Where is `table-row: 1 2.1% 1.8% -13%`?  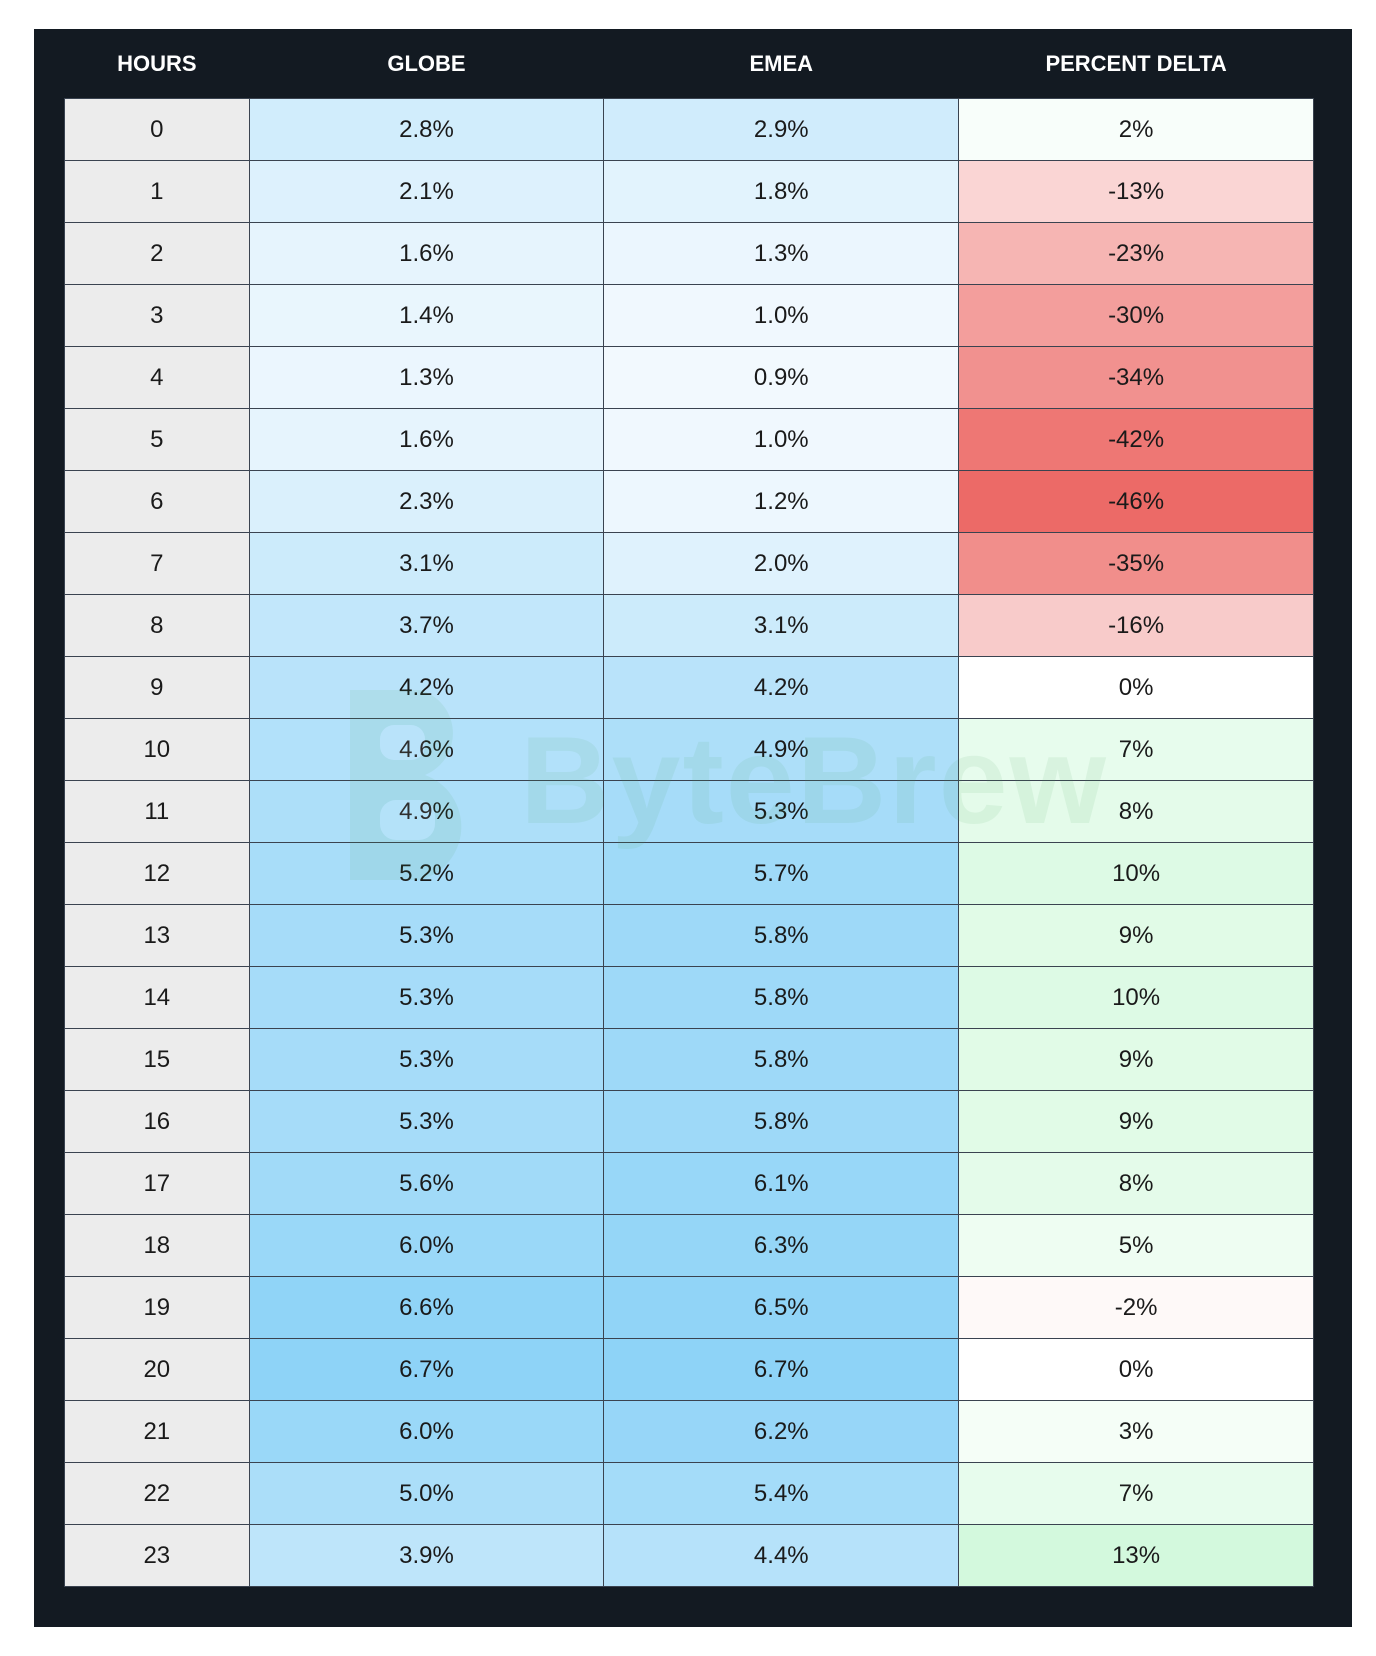 table-row: 1 2.1% 1.8% -13% is located at coordinates (689, 191).